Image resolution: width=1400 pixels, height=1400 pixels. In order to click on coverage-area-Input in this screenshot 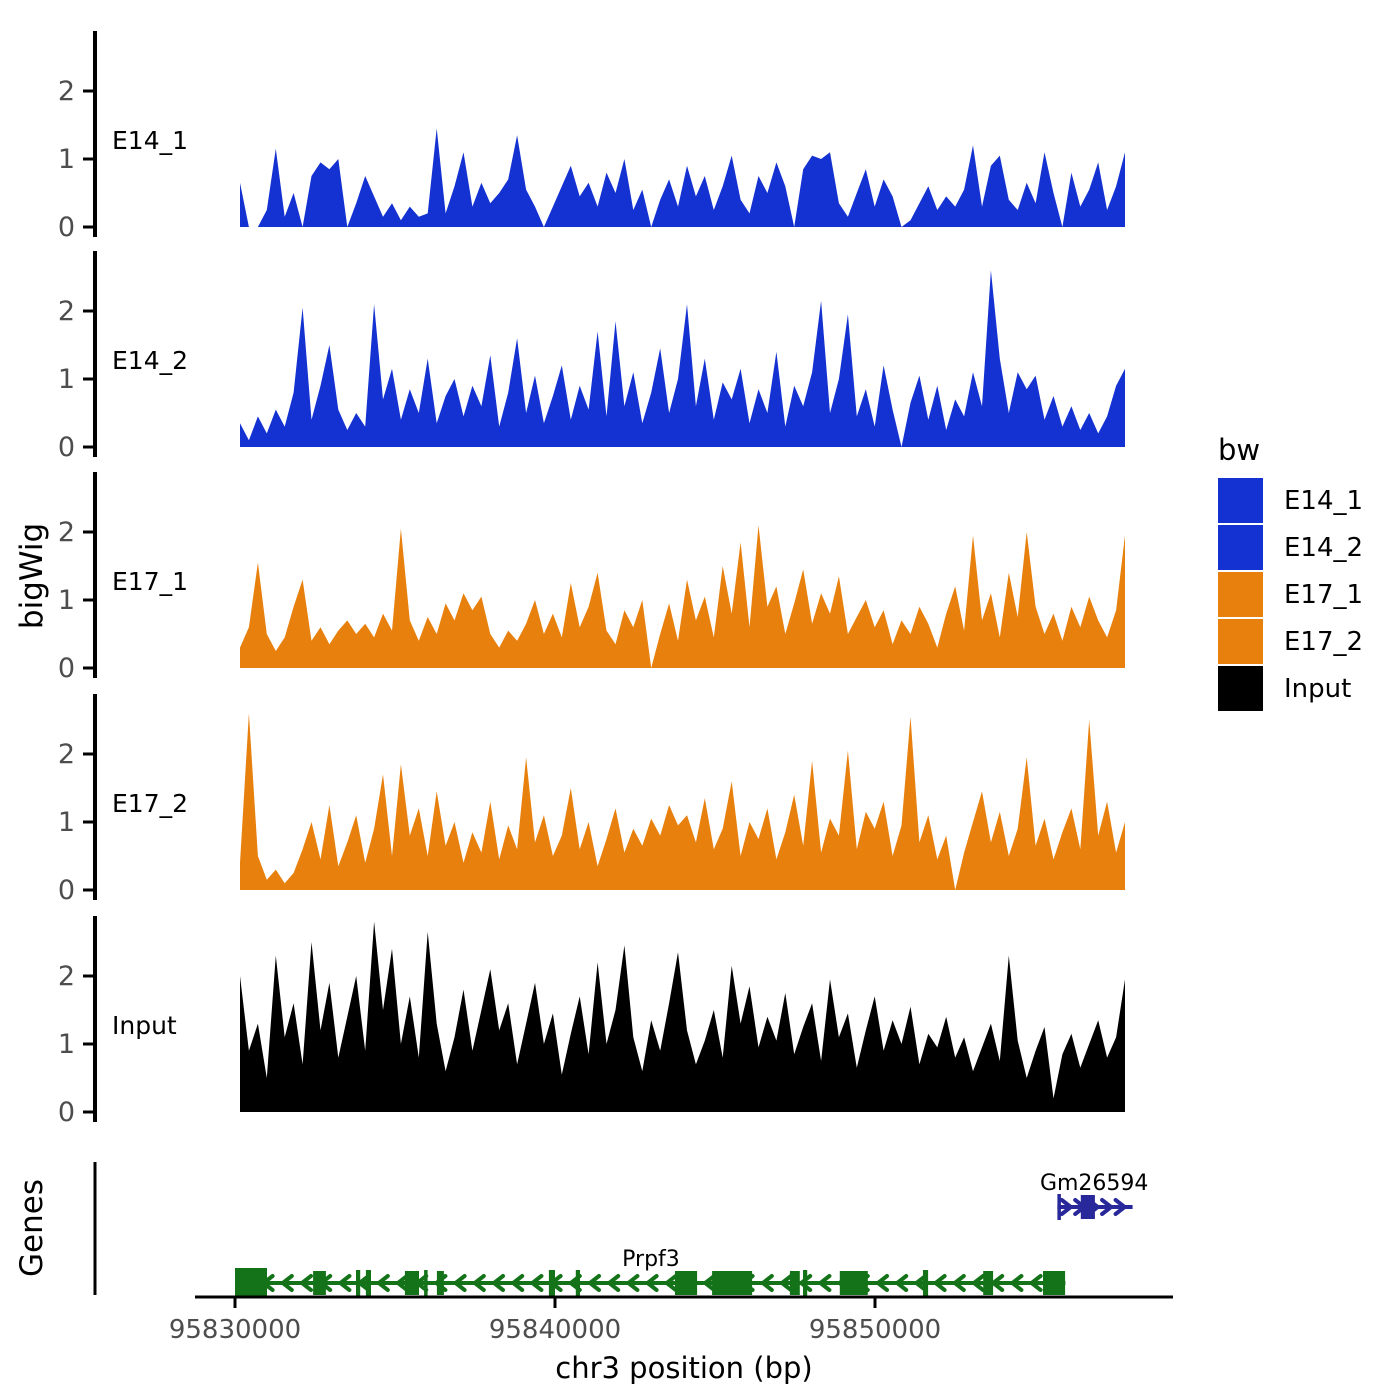, I will do `click(682, 1016)`.